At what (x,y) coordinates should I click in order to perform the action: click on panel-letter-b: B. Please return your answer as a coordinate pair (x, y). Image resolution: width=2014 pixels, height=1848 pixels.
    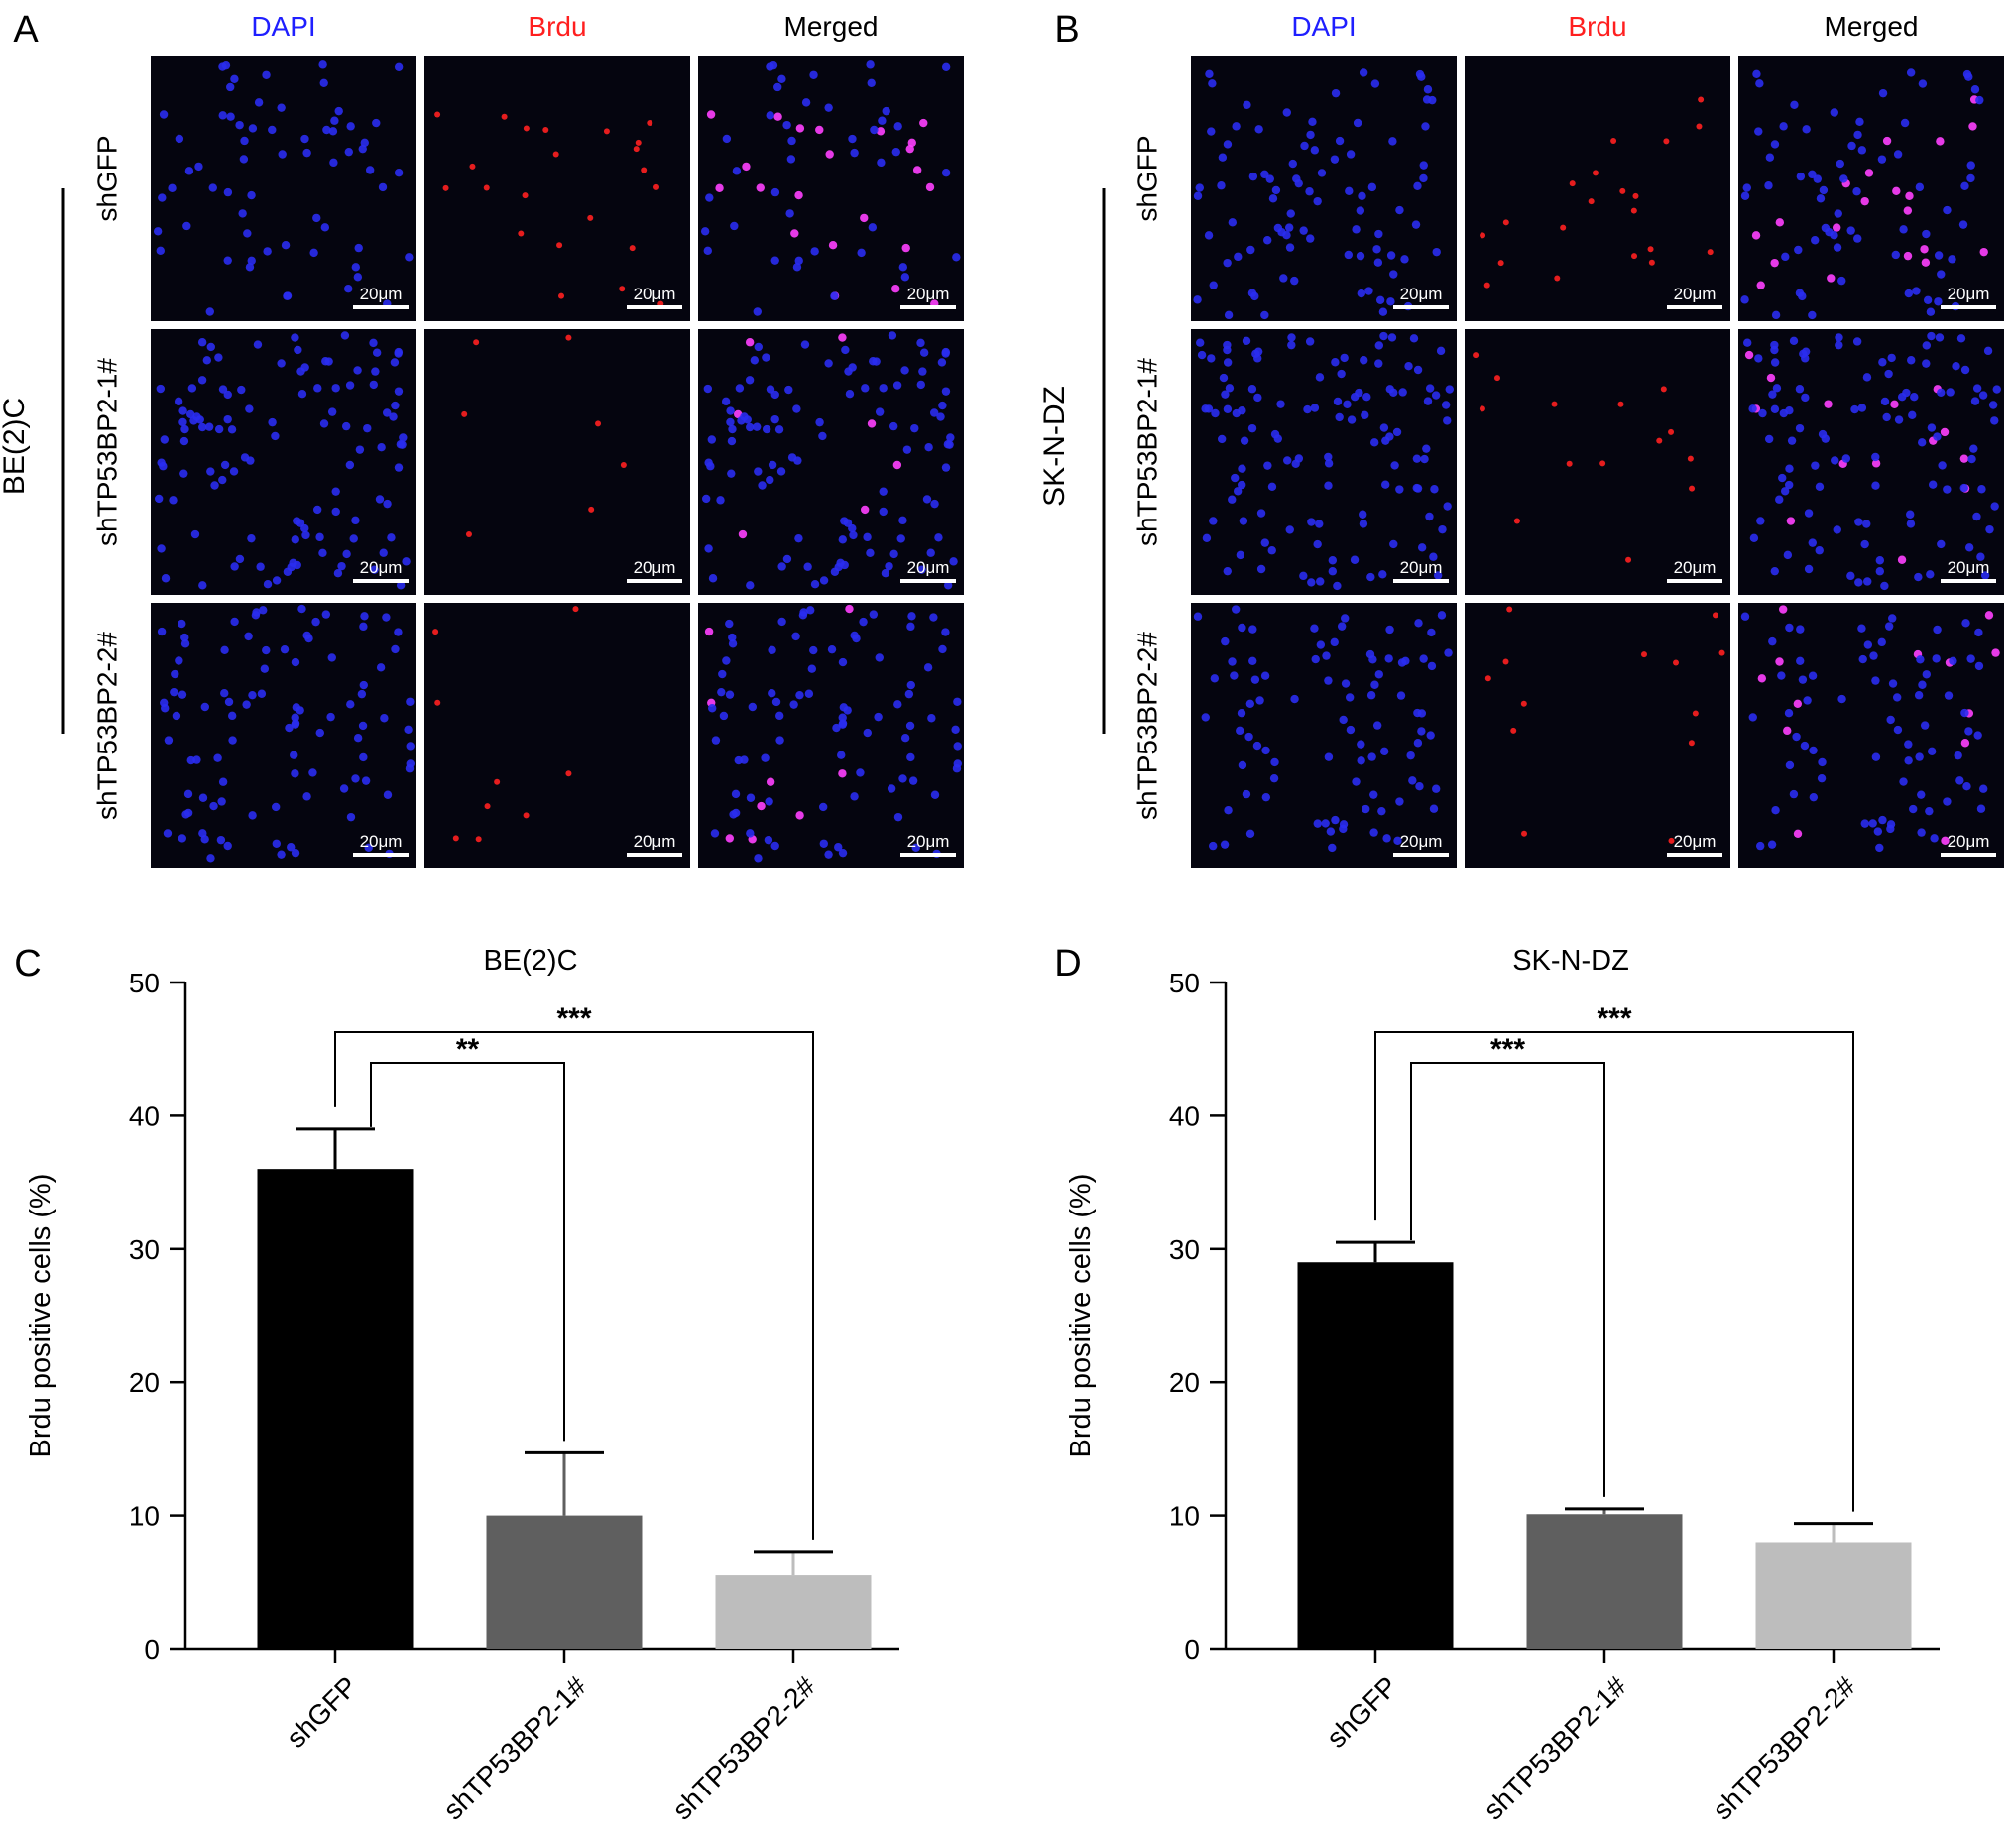
    Looking at the image, I should click on (1067, 30).